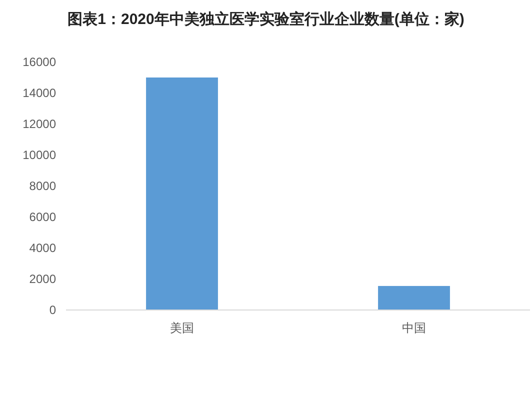 The width and height of the screenshot is (532, 398). Describe the element at coordinates (42, 217) in the screenshot. I see `y-tick-label: 6000` at that location.